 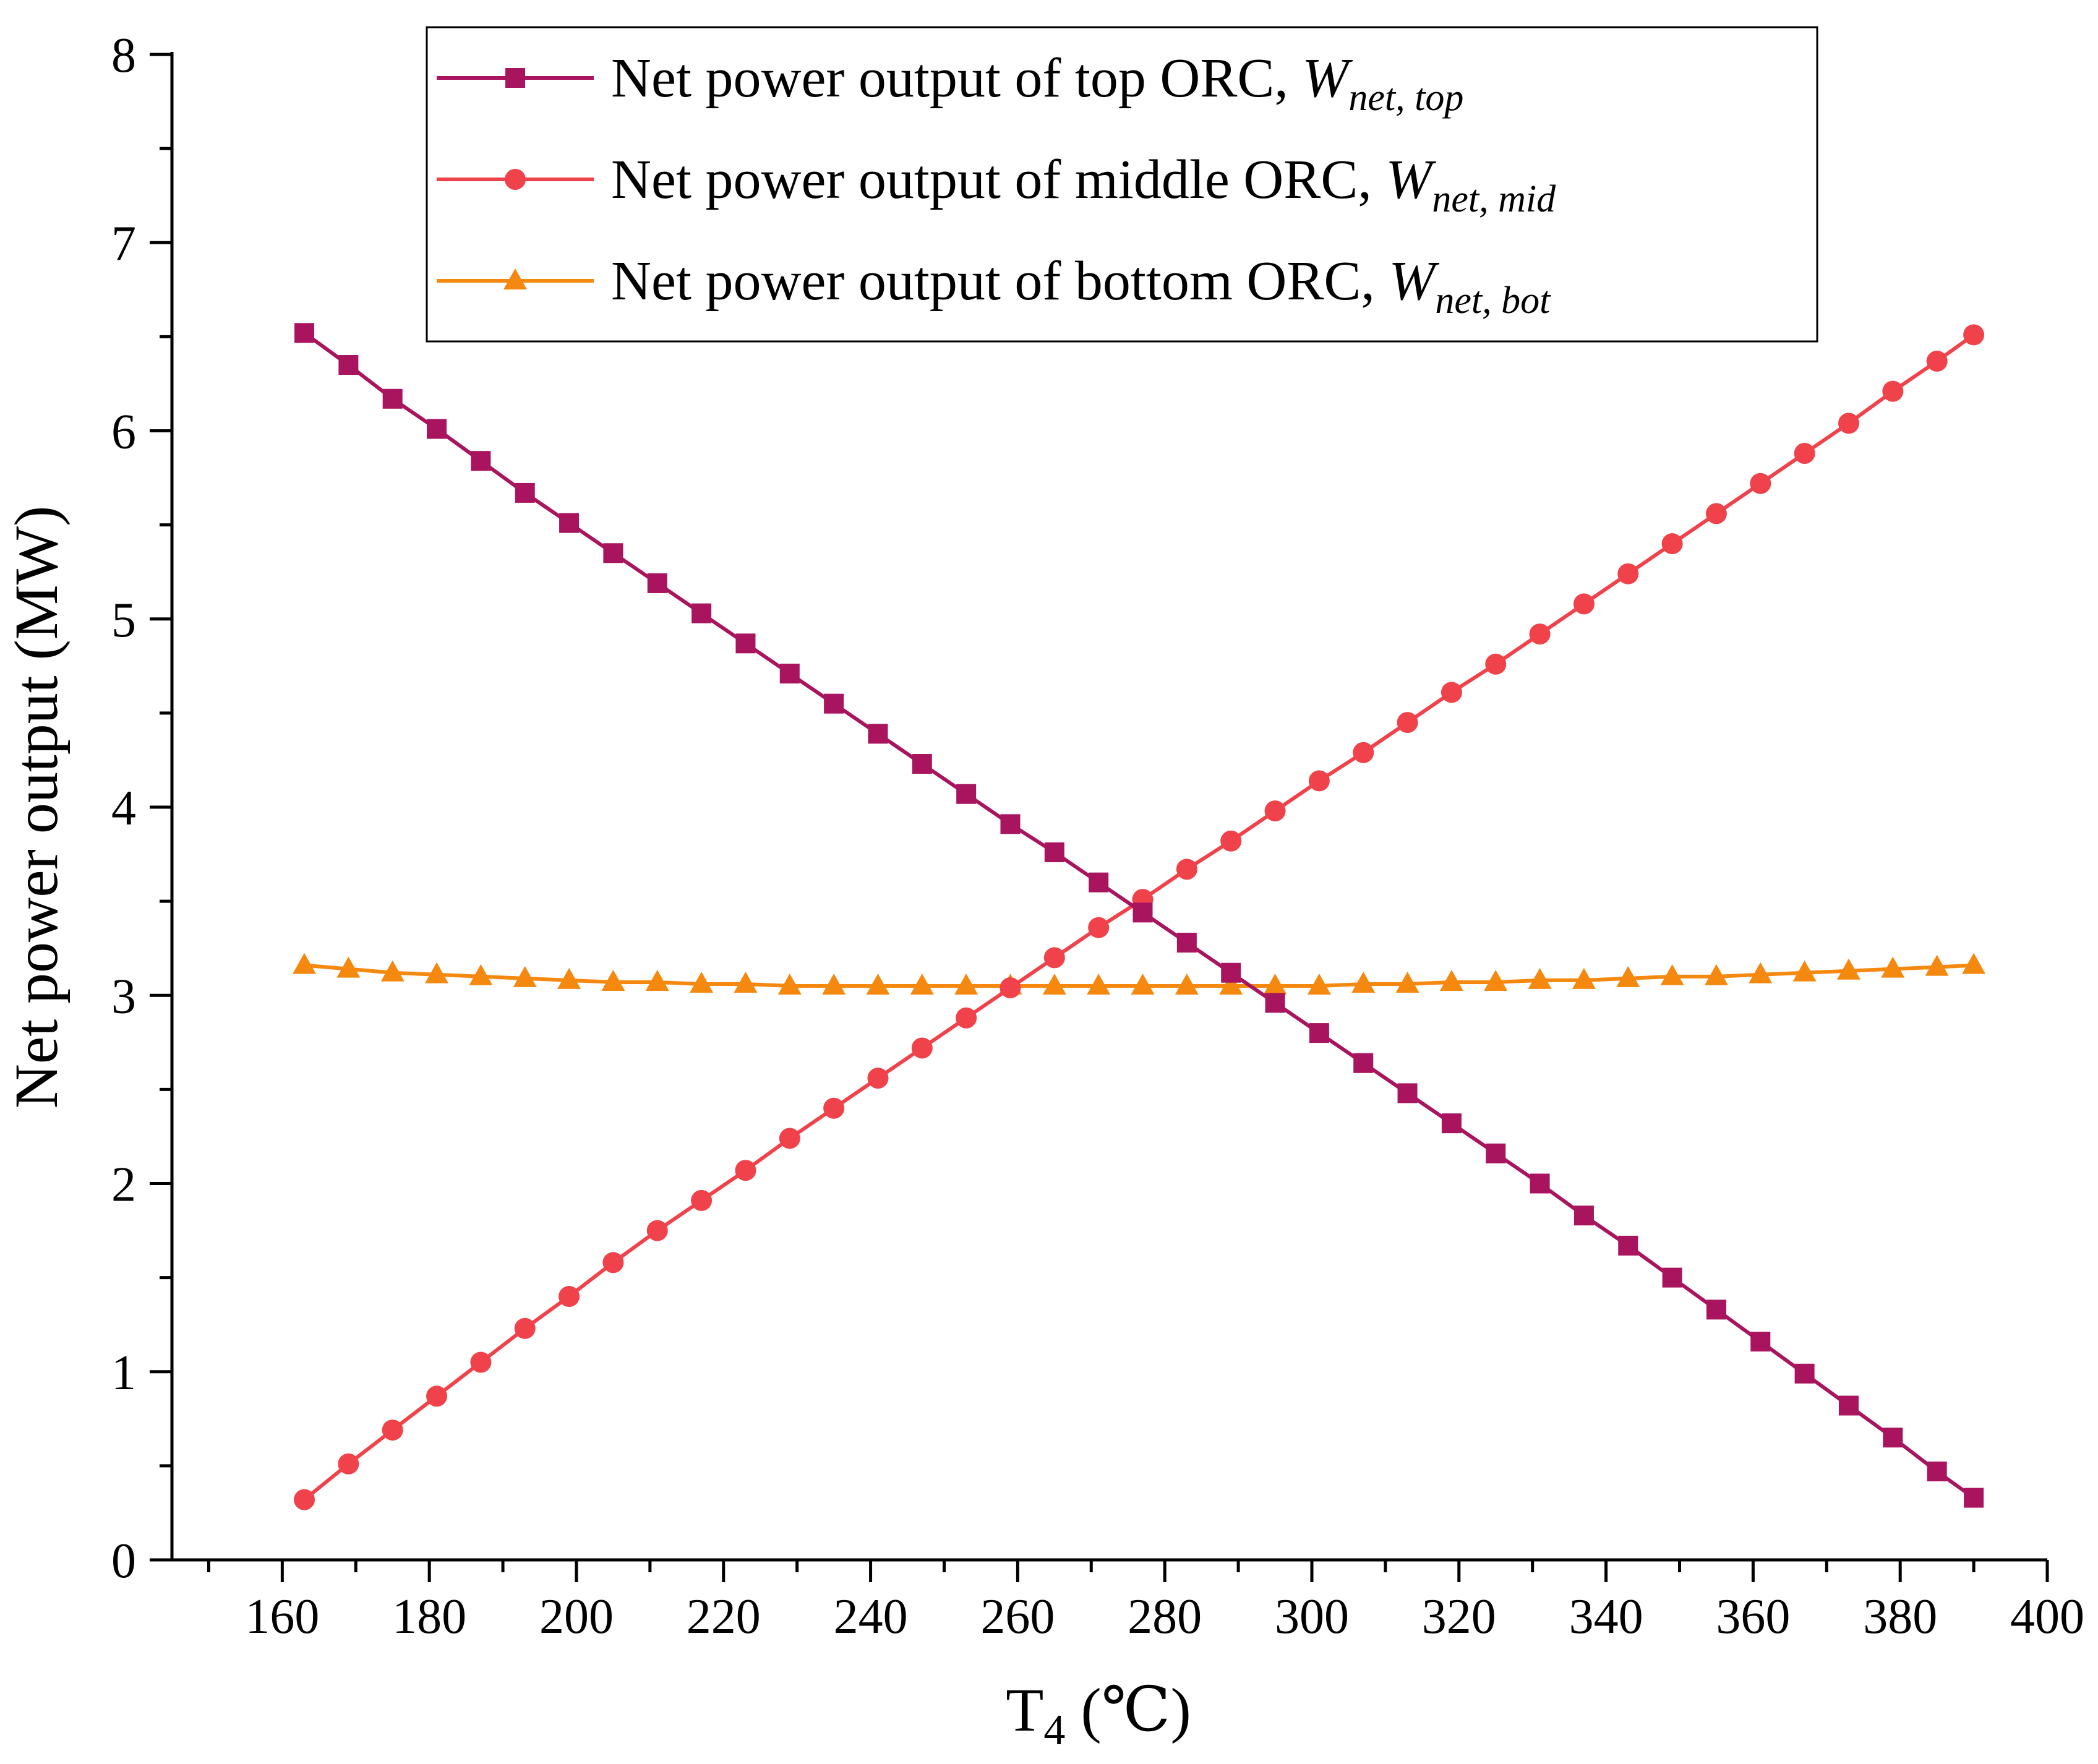 I want to click on x-axis-title-unit: (℃), so click(x=1128, y=1710).